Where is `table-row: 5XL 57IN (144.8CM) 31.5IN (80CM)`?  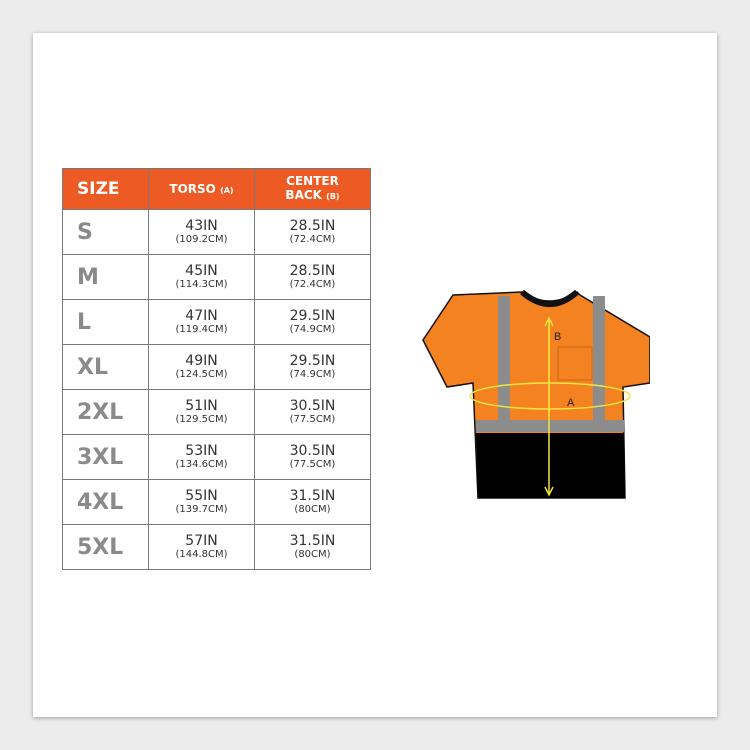
table-row: 5XL 57IN (144.8CM) 31.5IN (80CM) is located at coordinates (216, 547).